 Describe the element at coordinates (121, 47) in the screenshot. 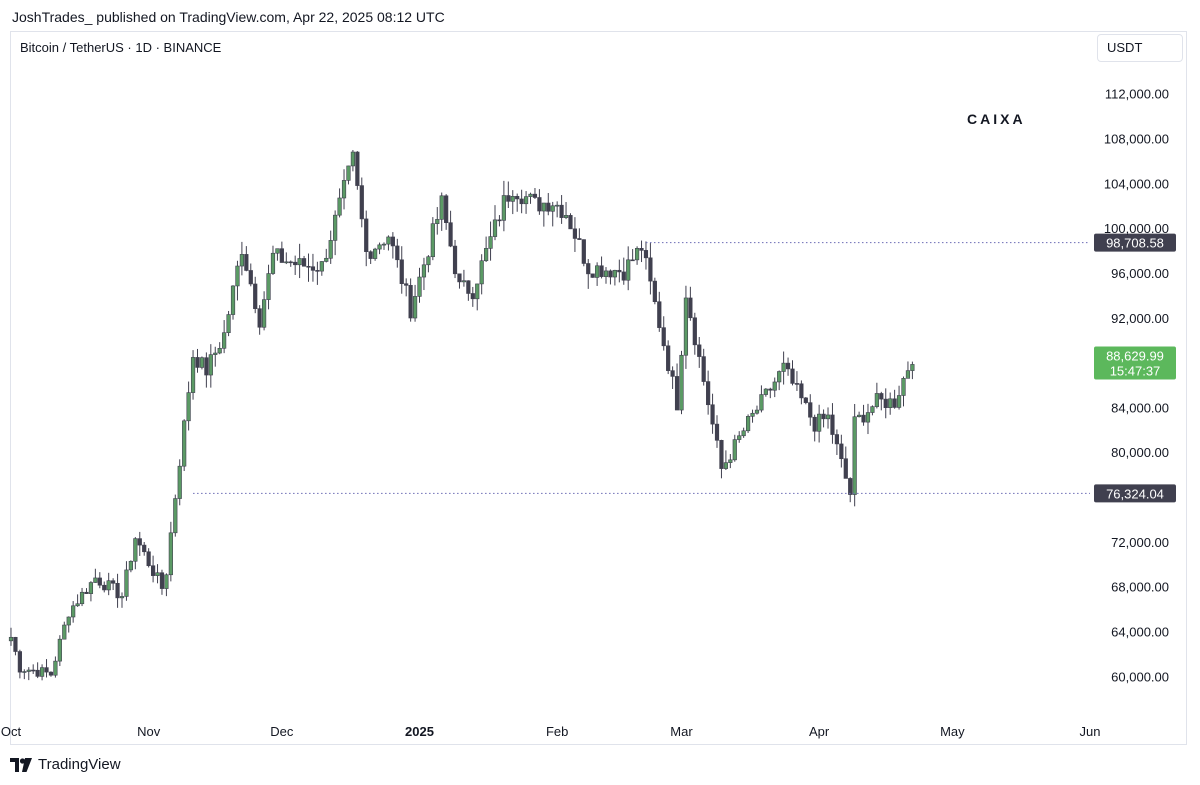

I see `symbol-title: Bitcoin / TetherUS · 1D · BINANCE` at that location.